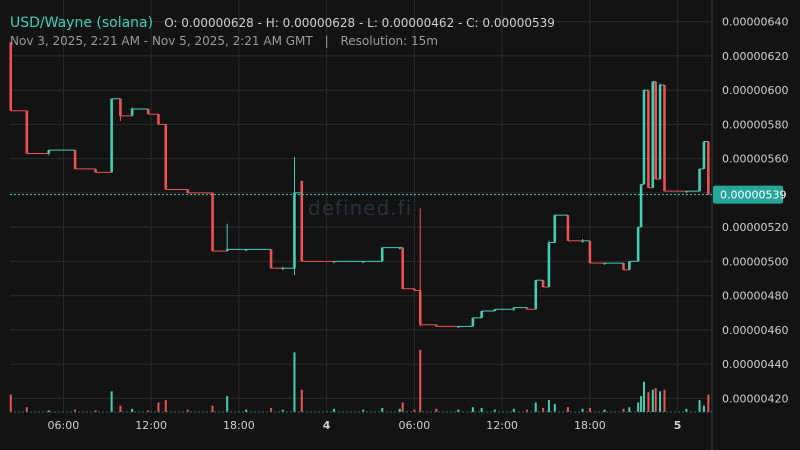  I want to click on last-price-tag, so click(748, 194).